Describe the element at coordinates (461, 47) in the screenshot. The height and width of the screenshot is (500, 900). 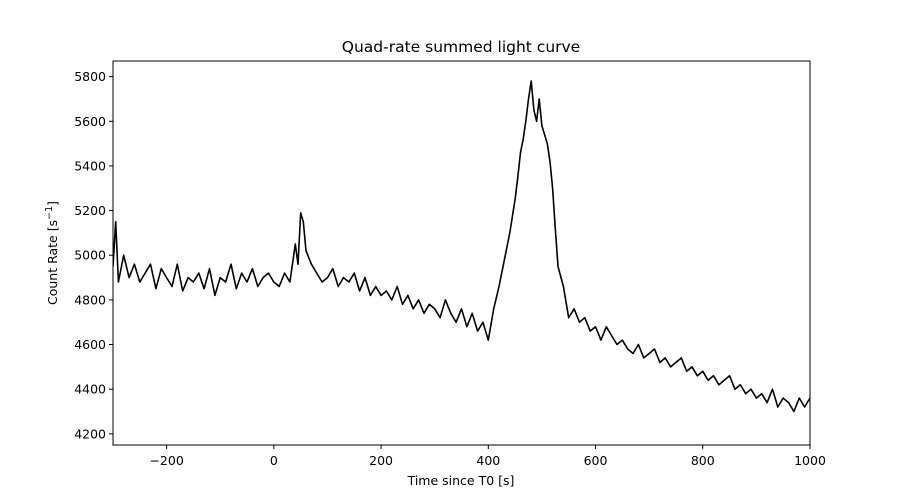
I see `chart-title: Quad-rate summed light curve` at that location.